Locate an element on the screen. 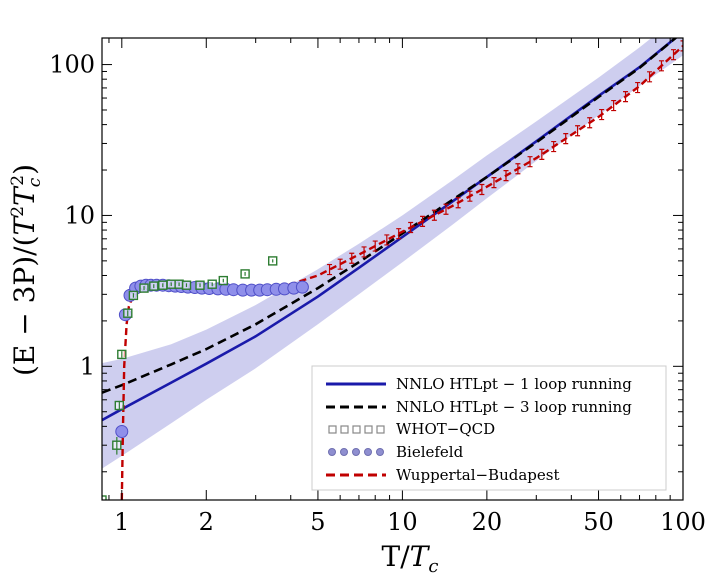 This screenshot has width=708, height=584. x-tick-label: 20 is located at coordinates (487, 522).